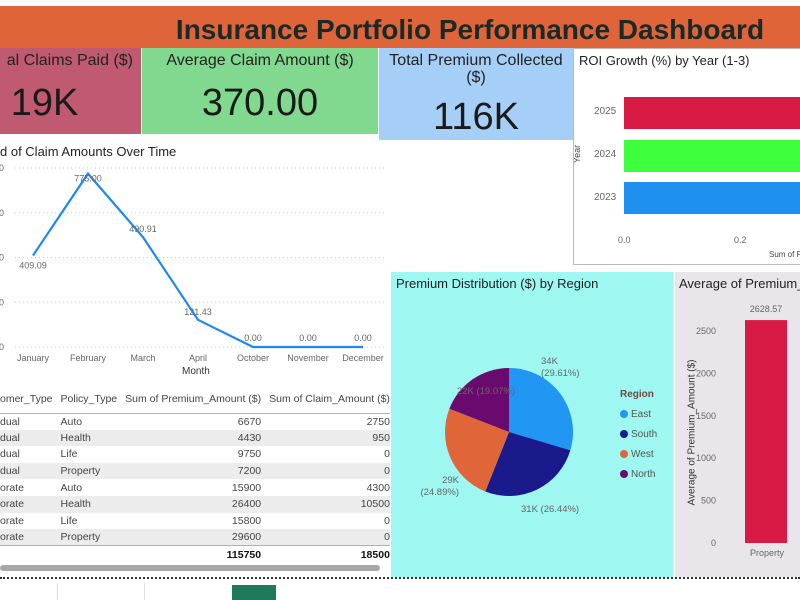 Image resolution: width=800 pixels, height=600 pixels. Describe the element at coordinates (33, 265) in the screenshot. I see `data-label: 409.09` at that location.